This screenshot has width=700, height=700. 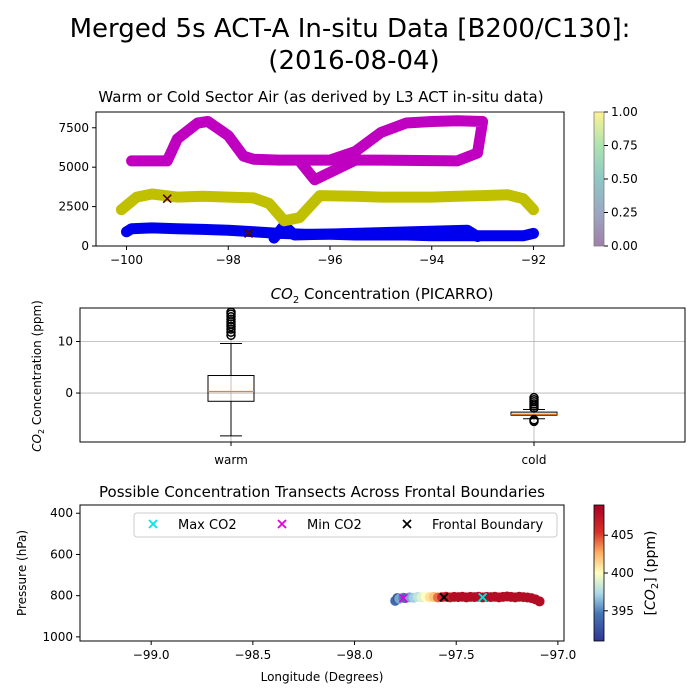 What do you see at coordinates (353, 61) in the screenshot?
I see `figure-title-line2: (2016-08-04)` at bounding box center [353, 61].